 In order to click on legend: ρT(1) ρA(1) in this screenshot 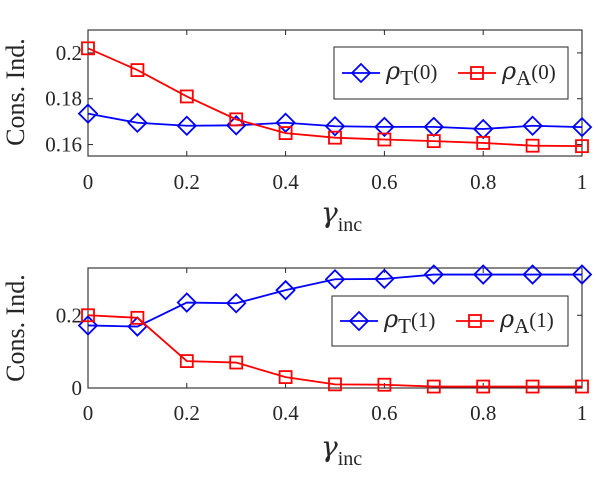, I will do `click(450, 321)`.